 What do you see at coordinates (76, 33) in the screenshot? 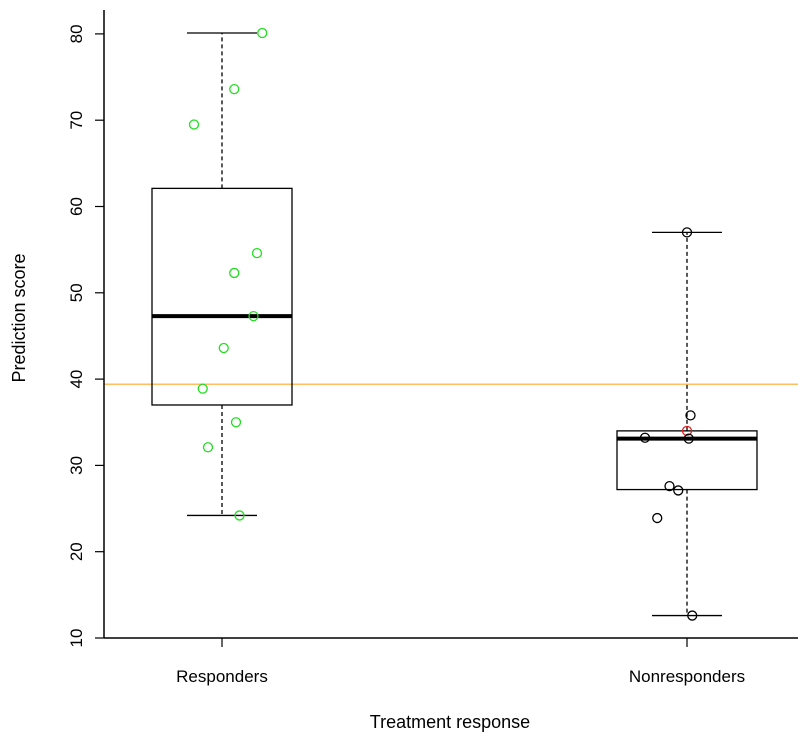
I see `y-tick-label: 80` at bounding box center [76, 33].